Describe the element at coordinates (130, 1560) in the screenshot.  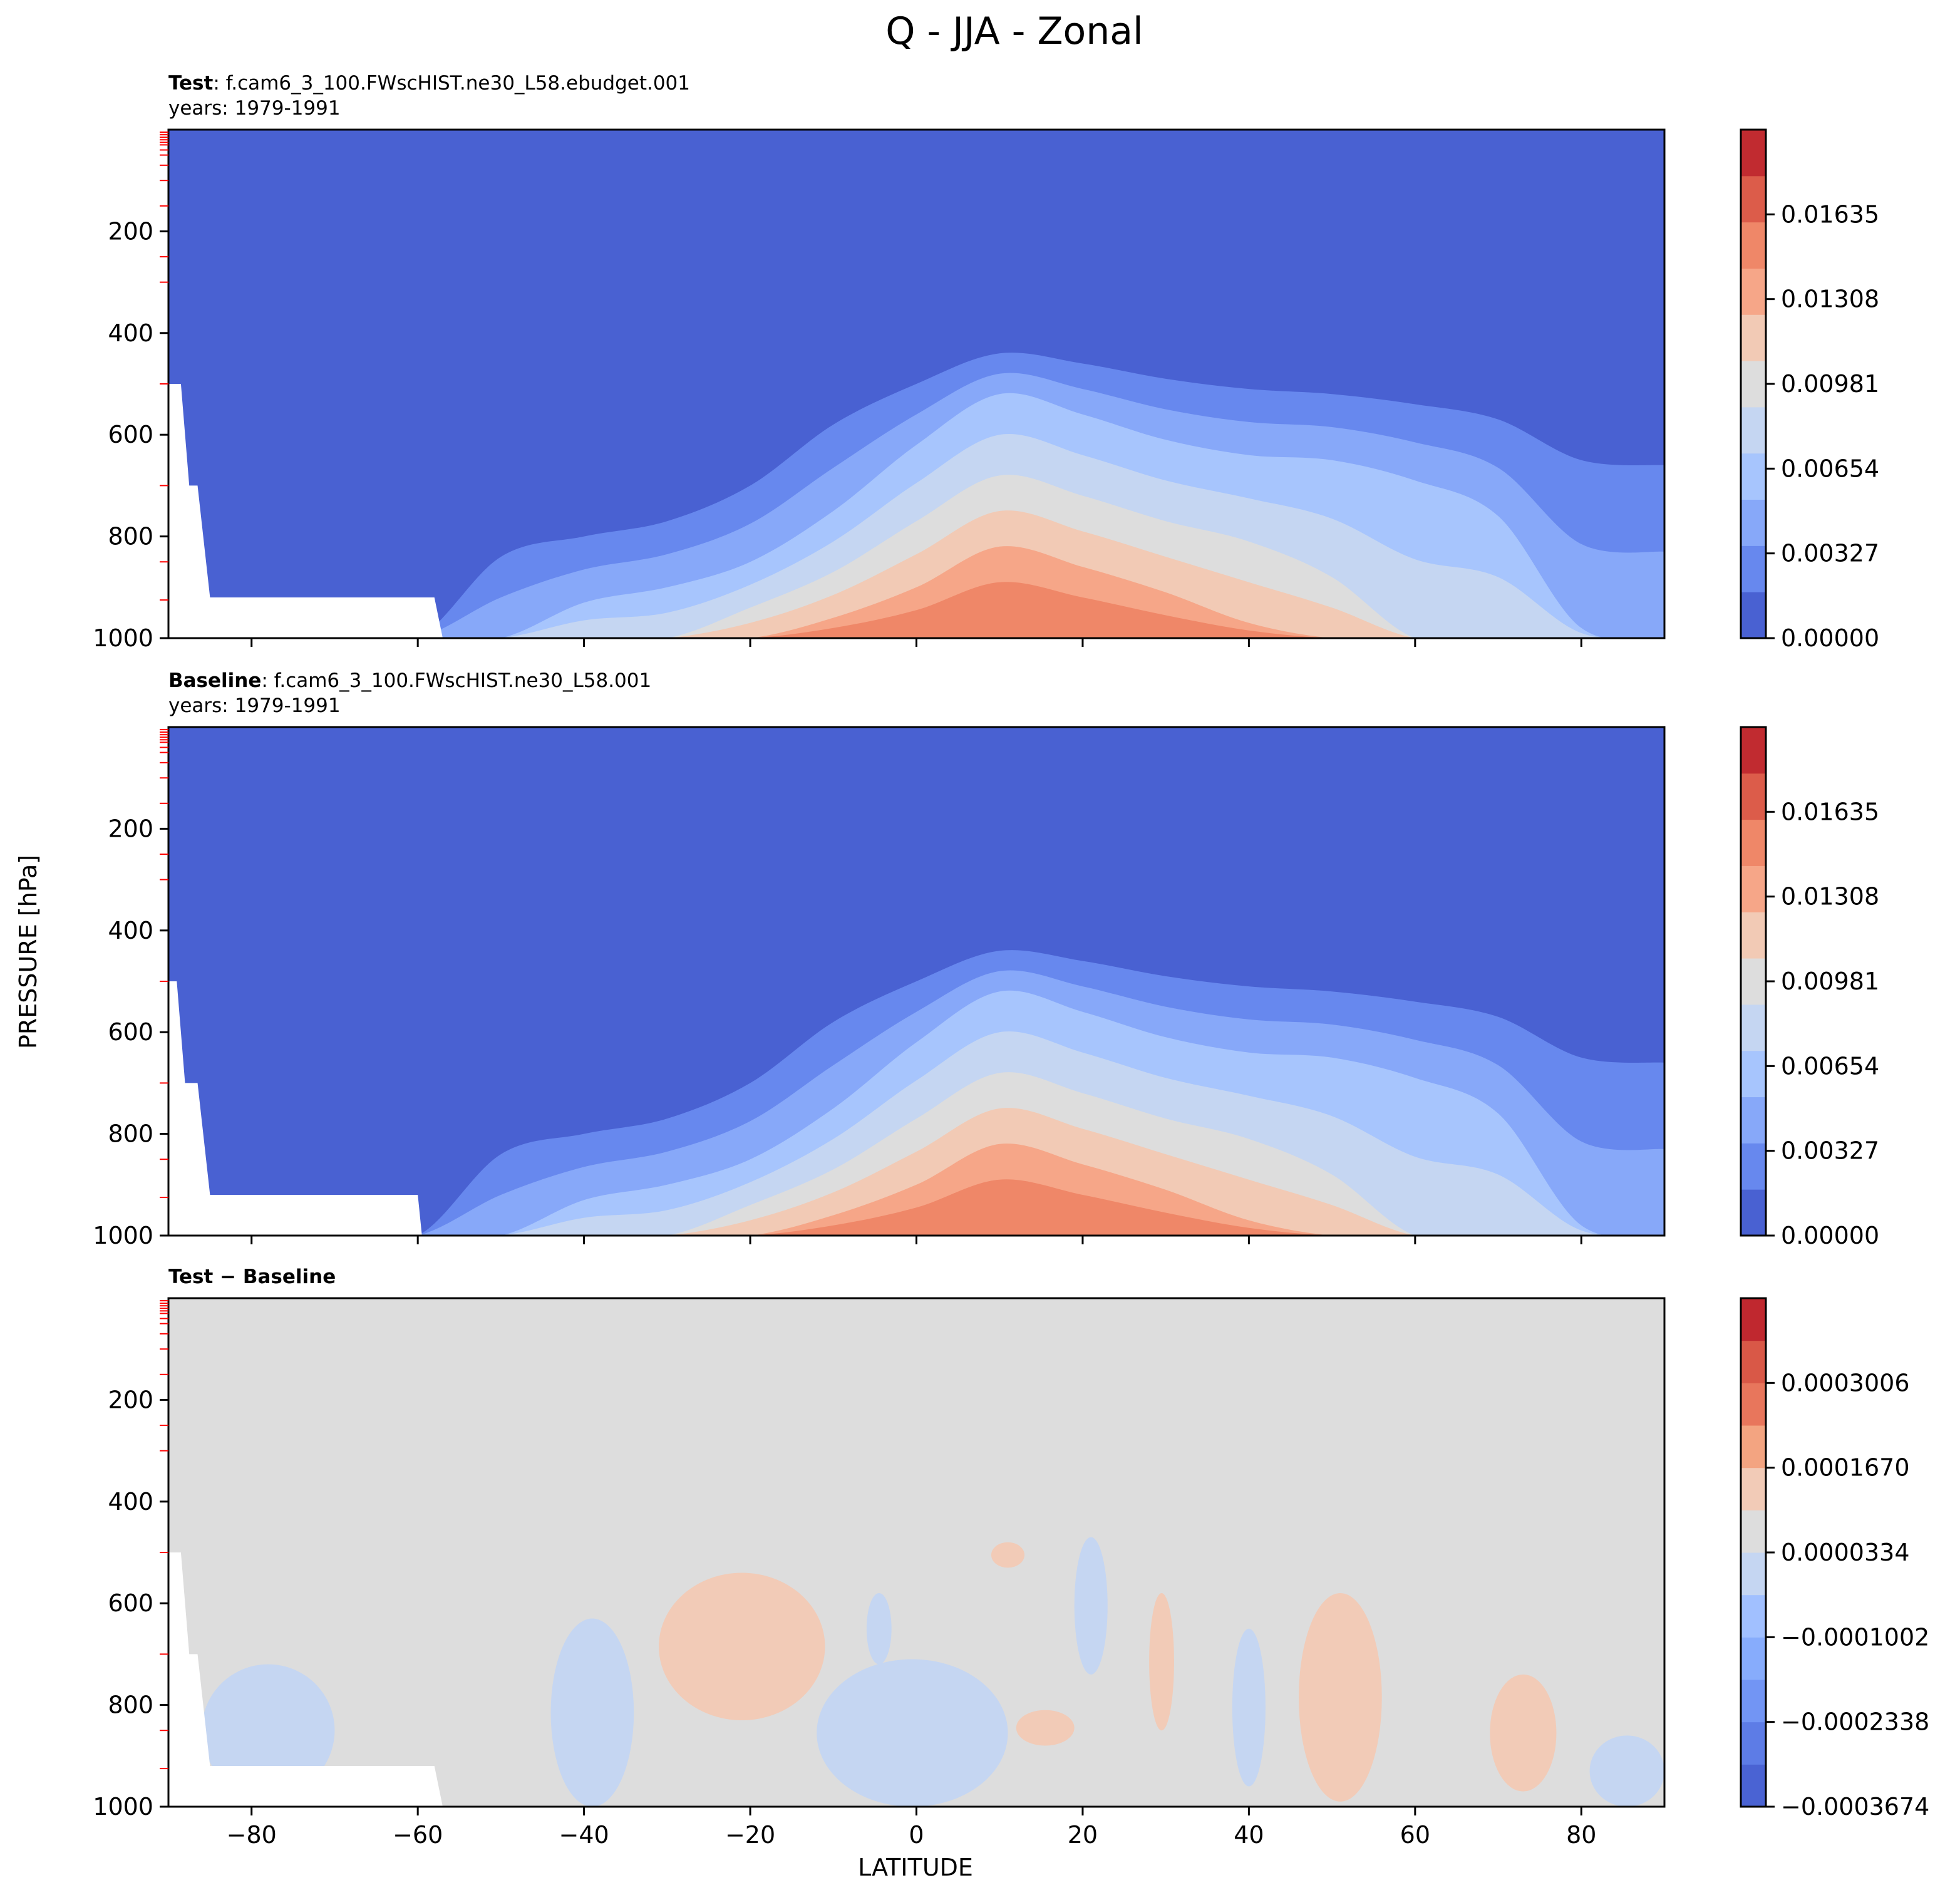
I see `panel-difference-yaxis: 200 400 600 800 1000` at that location.